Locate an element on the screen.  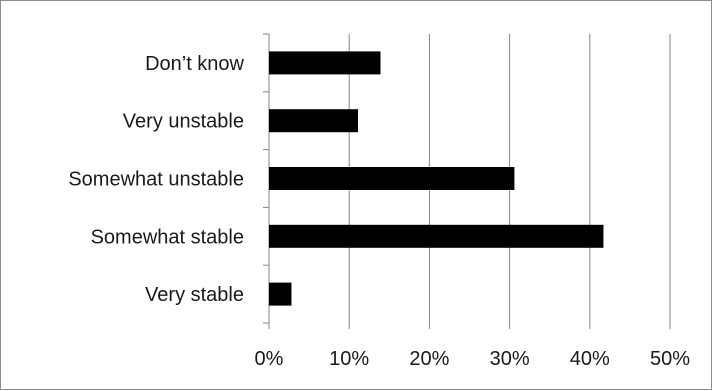
x-tick-label: 30% is located at coordinates (510, 359).